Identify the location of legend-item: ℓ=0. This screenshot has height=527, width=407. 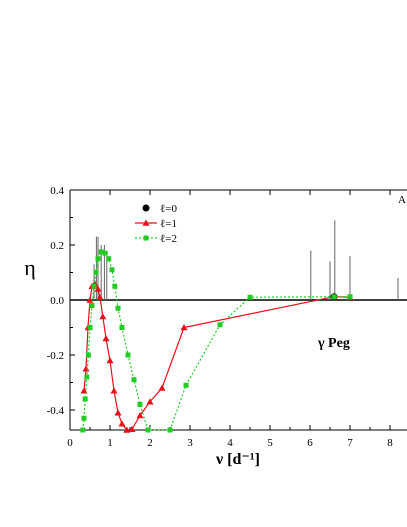
(159, 209).